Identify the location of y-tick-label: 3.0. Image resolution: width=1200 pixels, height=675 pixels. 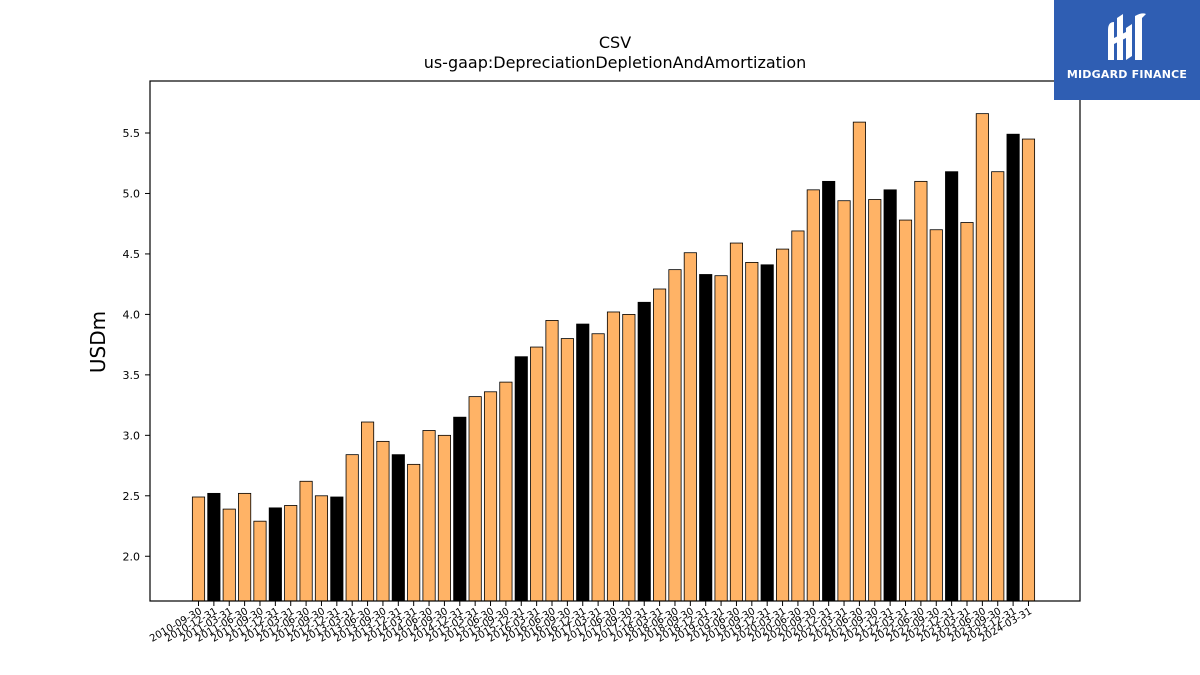
(132, 435).